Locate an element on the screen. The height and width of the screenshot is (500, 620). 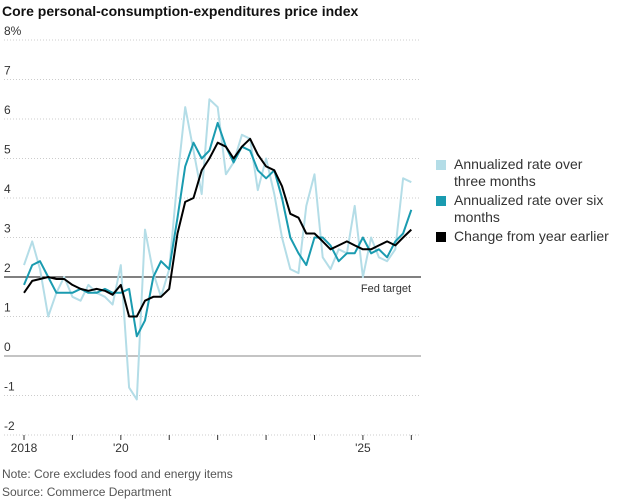
y-tick-label: 0 is located at coordinates (7, 347).